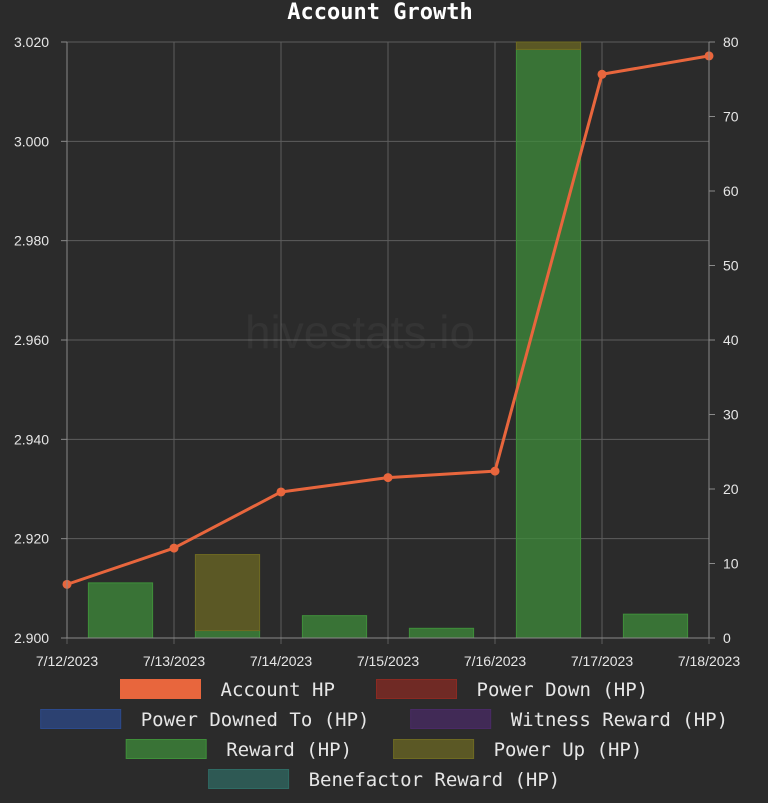 Image resolution: width=768 pixels, height=803 pixels. What do you see at coordinates (451, 719) in the screenshot?
I see `legend-swatch-witness-reward-hp` at bounding box center [451, 719].